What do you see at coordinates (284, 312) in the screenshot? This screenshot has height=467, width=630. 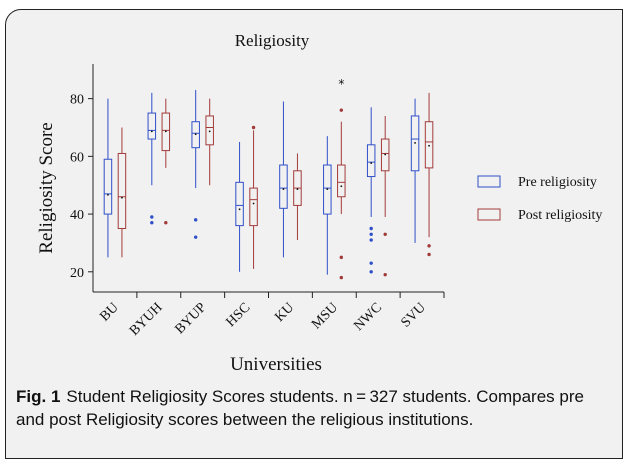 I see `x-tick-label: KU` at bounding box center [284, 312].